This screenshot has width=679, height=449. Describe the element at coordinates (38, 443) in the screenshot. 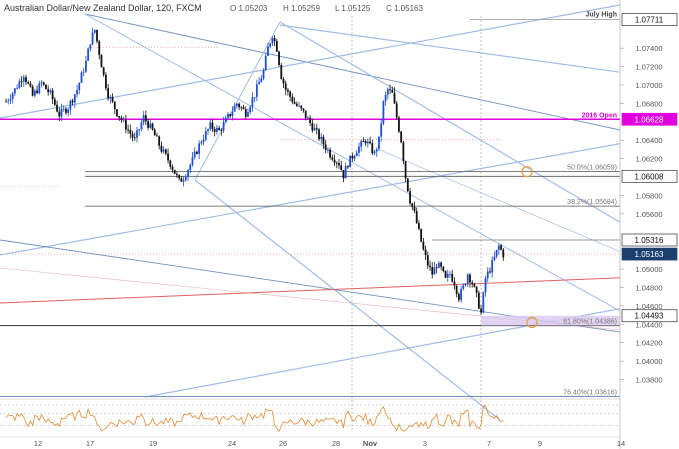

I see `time-tick-label: 12` at that location.